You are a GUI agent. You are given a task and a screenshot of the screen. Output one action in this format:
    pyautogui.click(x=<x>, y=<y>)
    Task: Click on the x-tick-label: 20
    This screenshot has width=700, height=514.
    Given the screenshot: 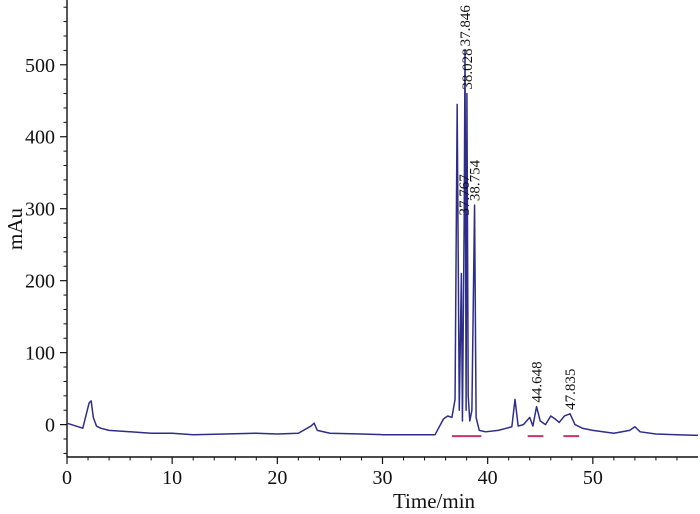 What is the action you would take?
    pyautogui.click(x=277, y=478)
    